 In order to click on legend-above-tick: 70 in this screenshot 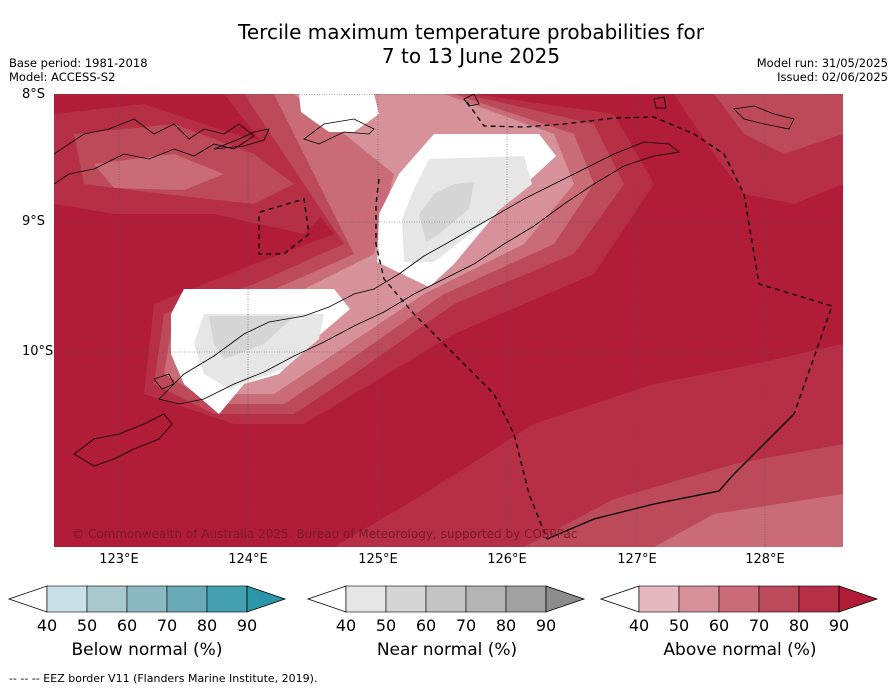, I will do `click(759, 625)`.